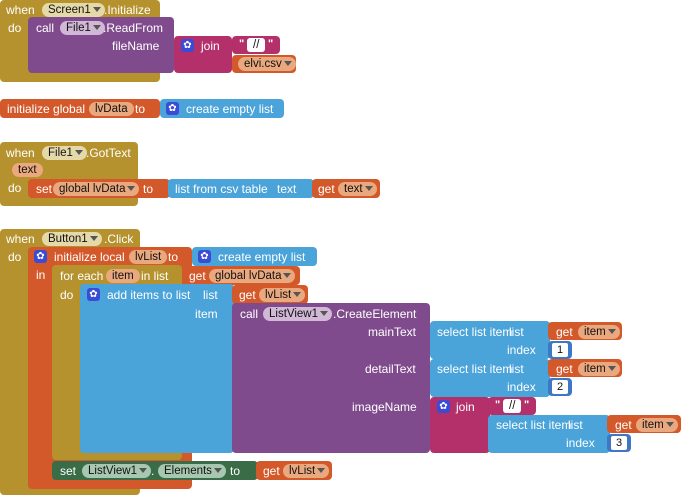  What do you see at coordinates (331, 378) in the screenshot?
I see `create-element-block` at bounding box center [331, 378].